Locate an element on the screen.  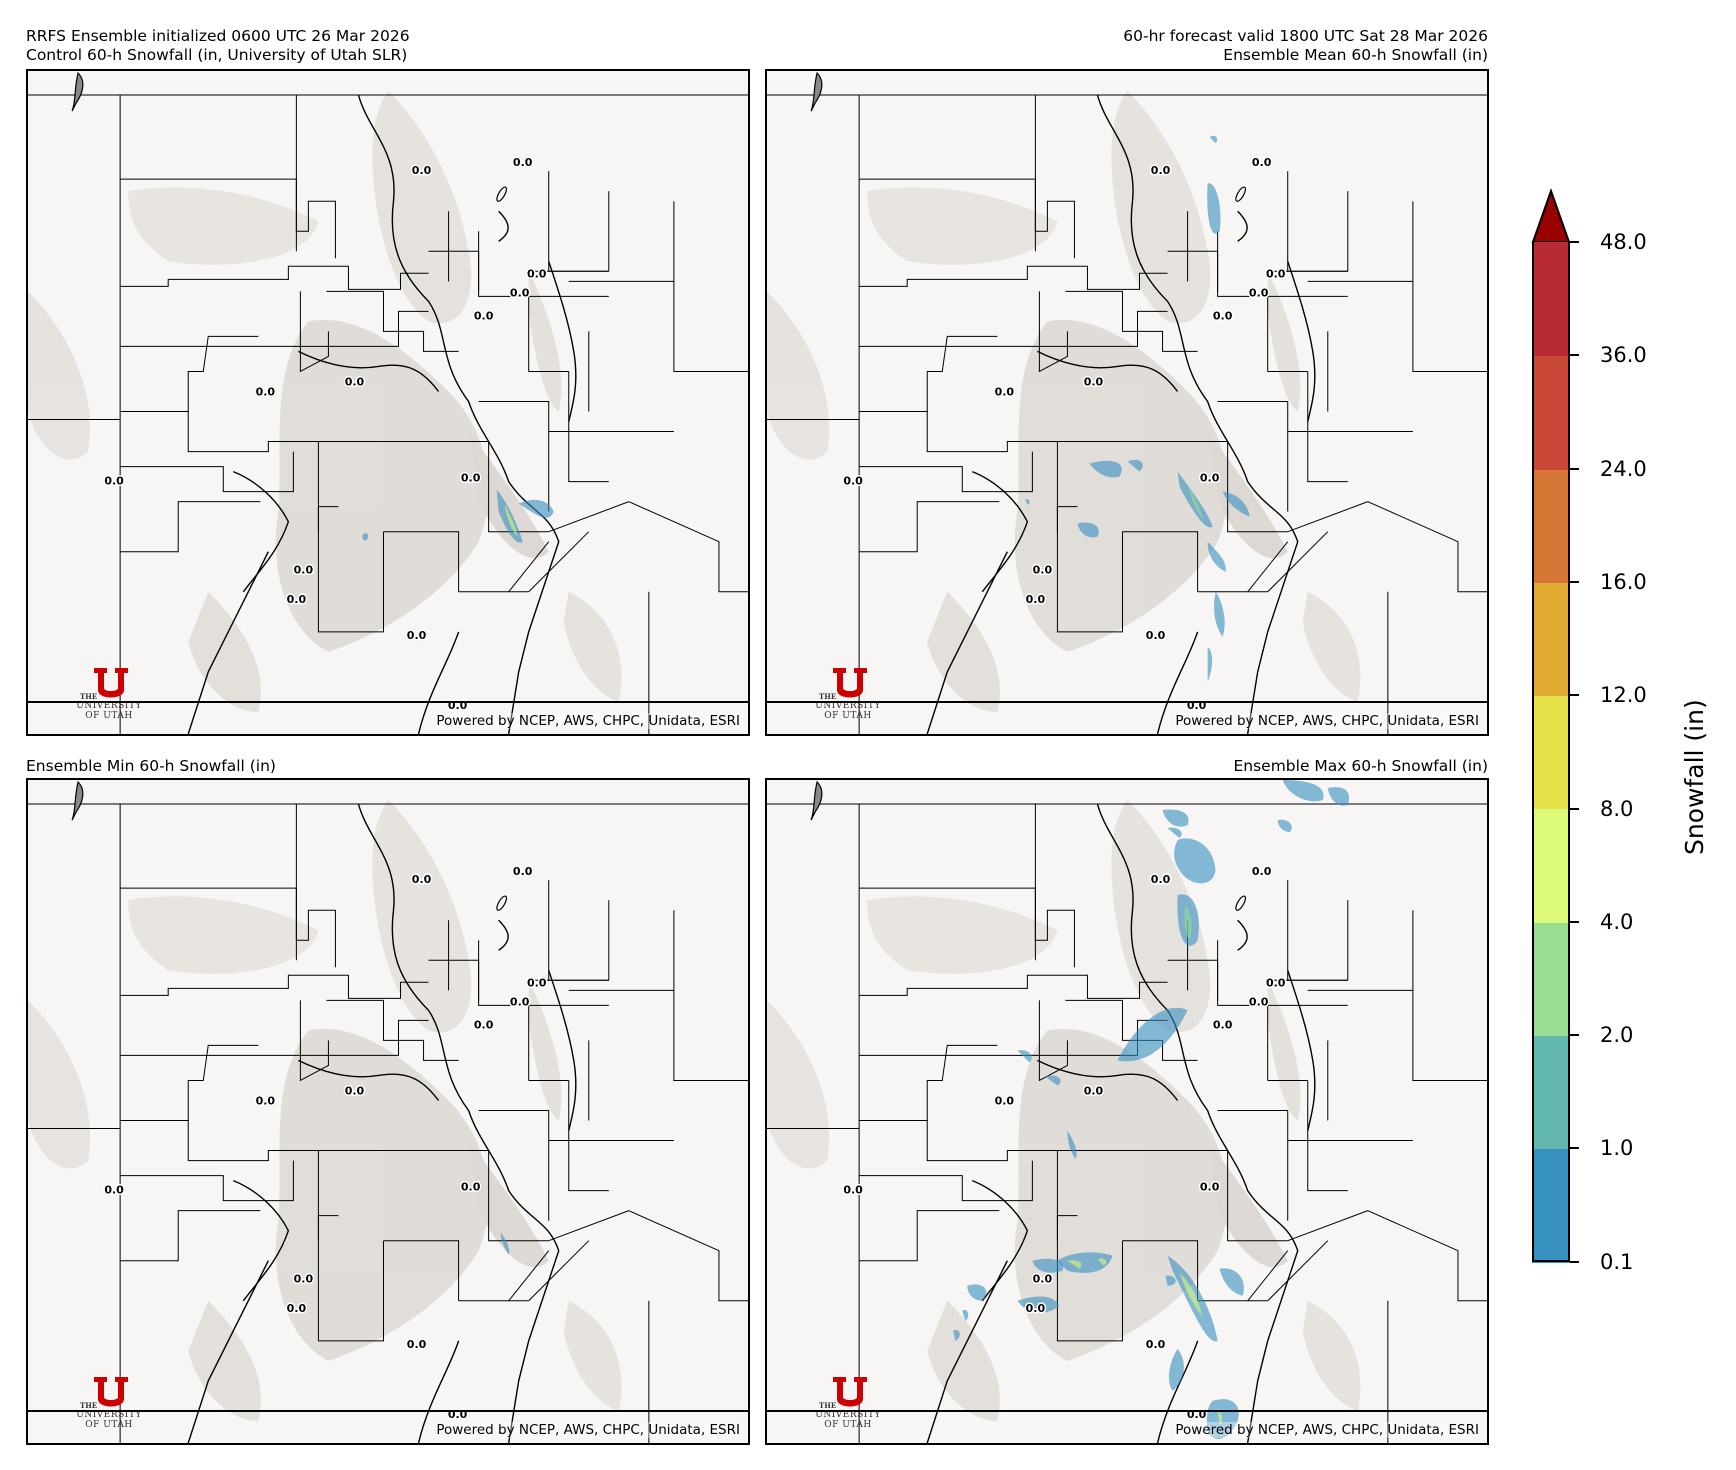
colorbar-tick-label: 1.0 is located at coordinates (1617, 1148).